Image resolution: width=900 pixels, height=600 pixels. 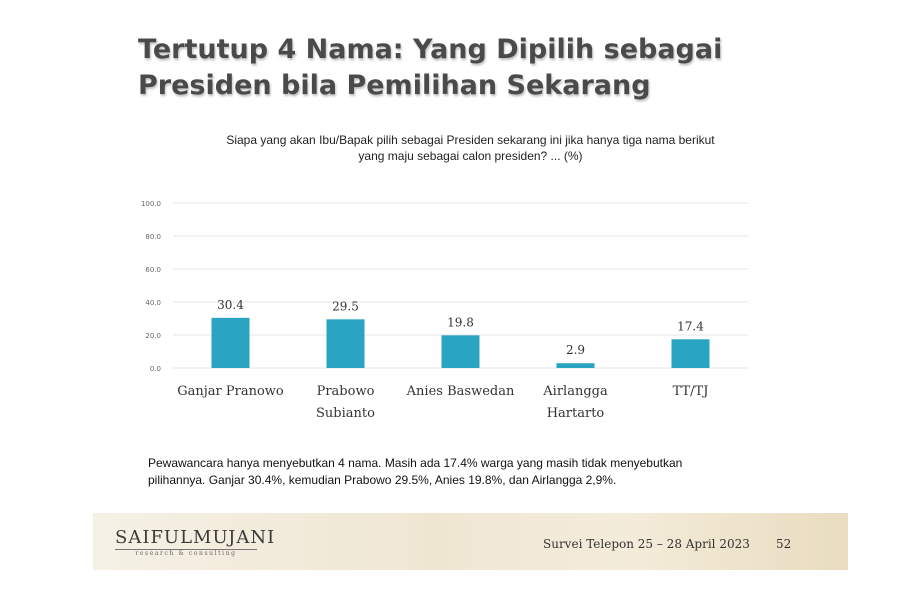 What do you see at coordinates (646, 544) in the screenshot?
I see `survey-info: Survei Telepon 25 – 28 April 2023` at bounding box center [646, 544].